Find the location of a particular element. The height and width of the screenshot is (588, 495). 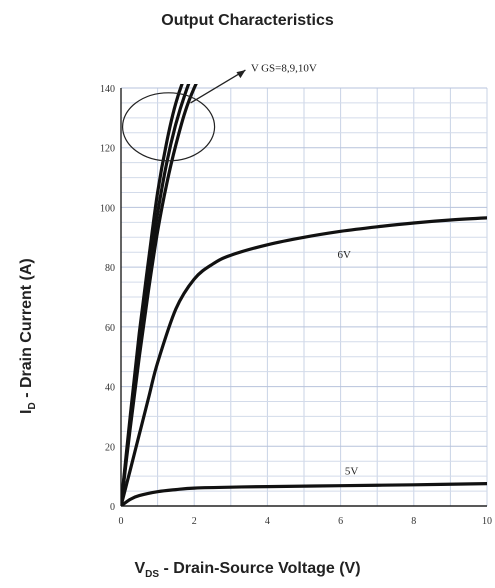

chart-title: Output Characteristics is located at coordinates (247, 20).